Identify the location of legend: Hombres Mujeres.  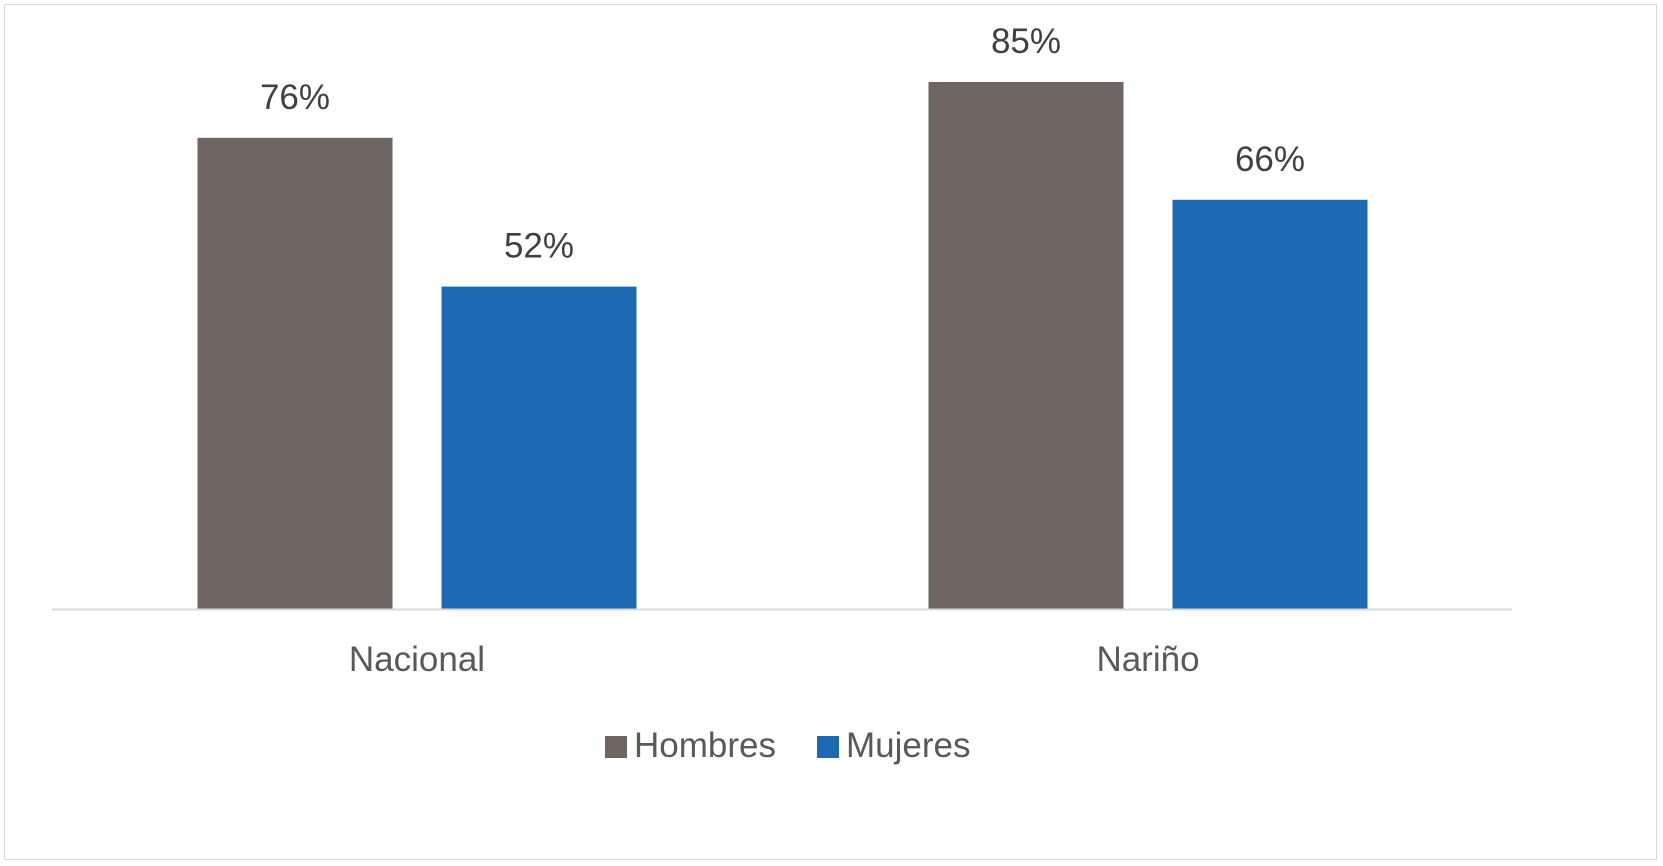
(787, 745).